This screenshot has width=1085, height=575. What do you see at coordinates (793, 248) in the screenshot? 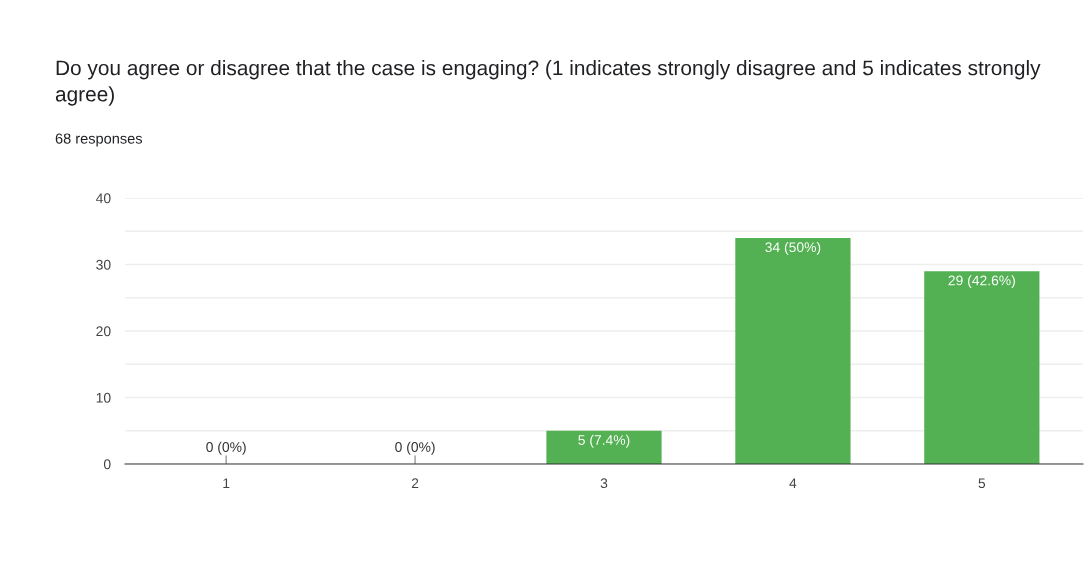
I see `data-label: 34 (50%)` at bounding box center [793, 248].